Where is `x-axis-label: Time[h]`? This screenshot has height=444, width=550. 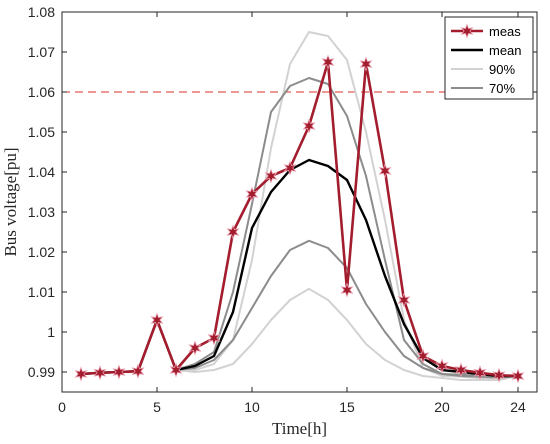 x-axis-label: Time[h] is located at coordinates (299, 428).